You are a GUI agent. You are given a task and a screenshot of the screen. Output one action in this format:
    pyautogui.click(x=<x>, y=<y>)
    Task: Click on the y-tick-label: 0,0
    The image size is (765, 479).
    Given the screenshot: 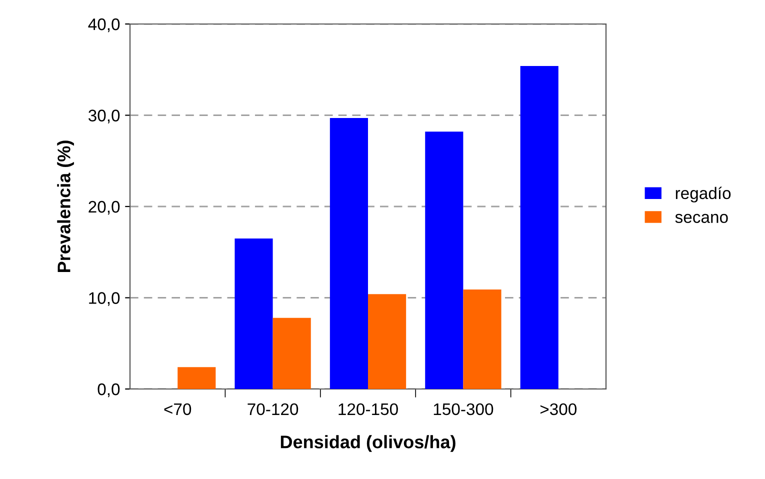 What is the action you would take?
    pyautogui.click(x=109, y=390)
    